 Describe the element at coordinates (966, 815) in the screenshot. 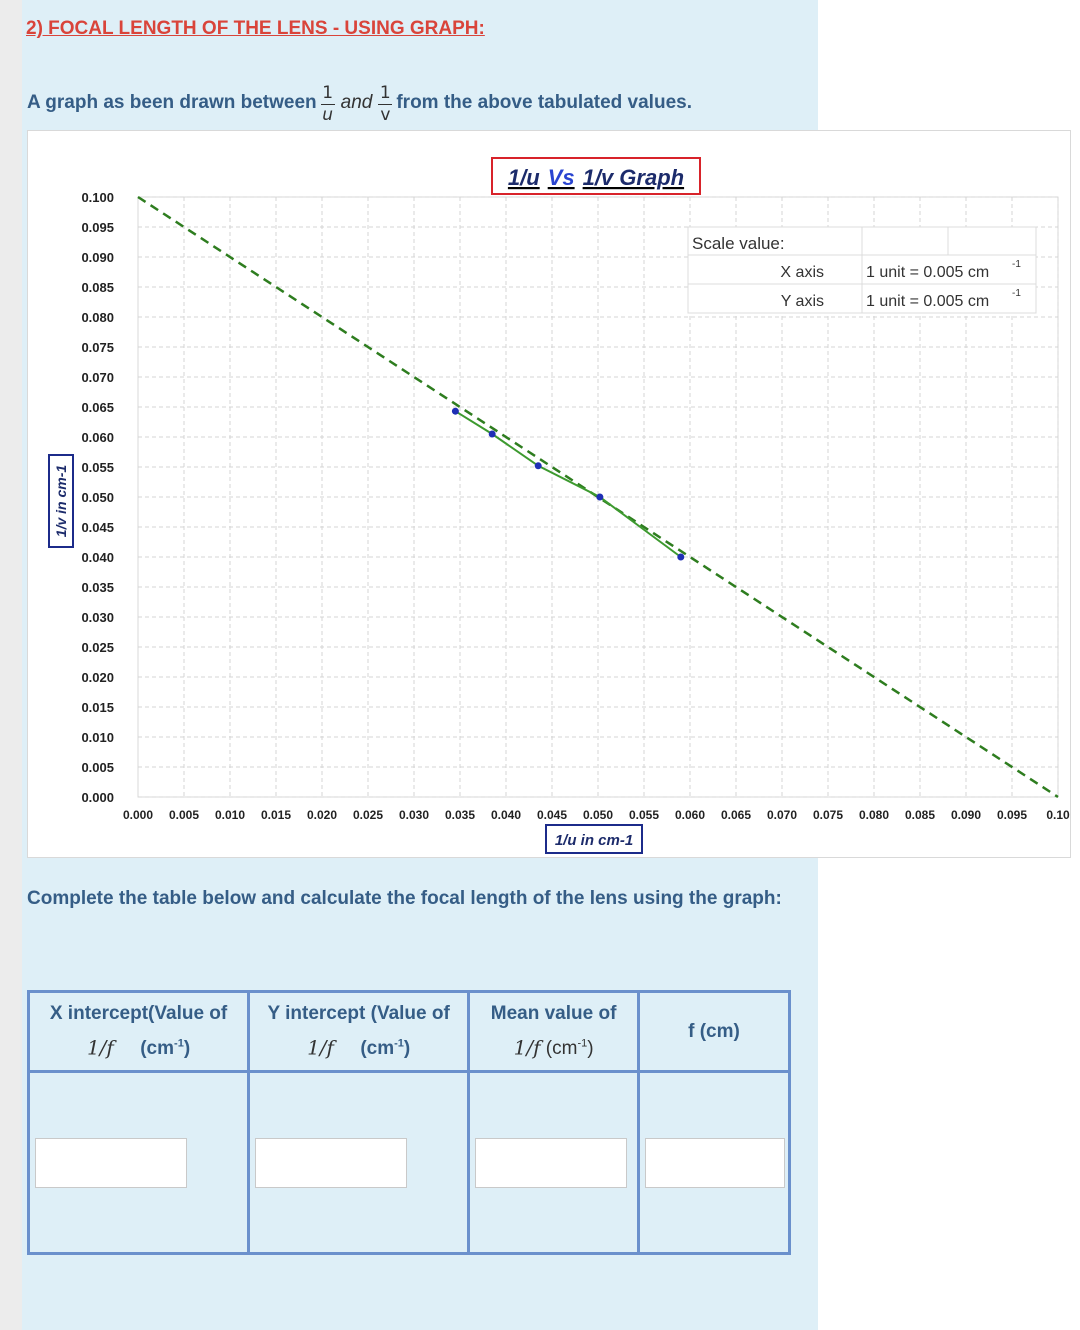

I see `x-tick-label: 0.090` at that location.